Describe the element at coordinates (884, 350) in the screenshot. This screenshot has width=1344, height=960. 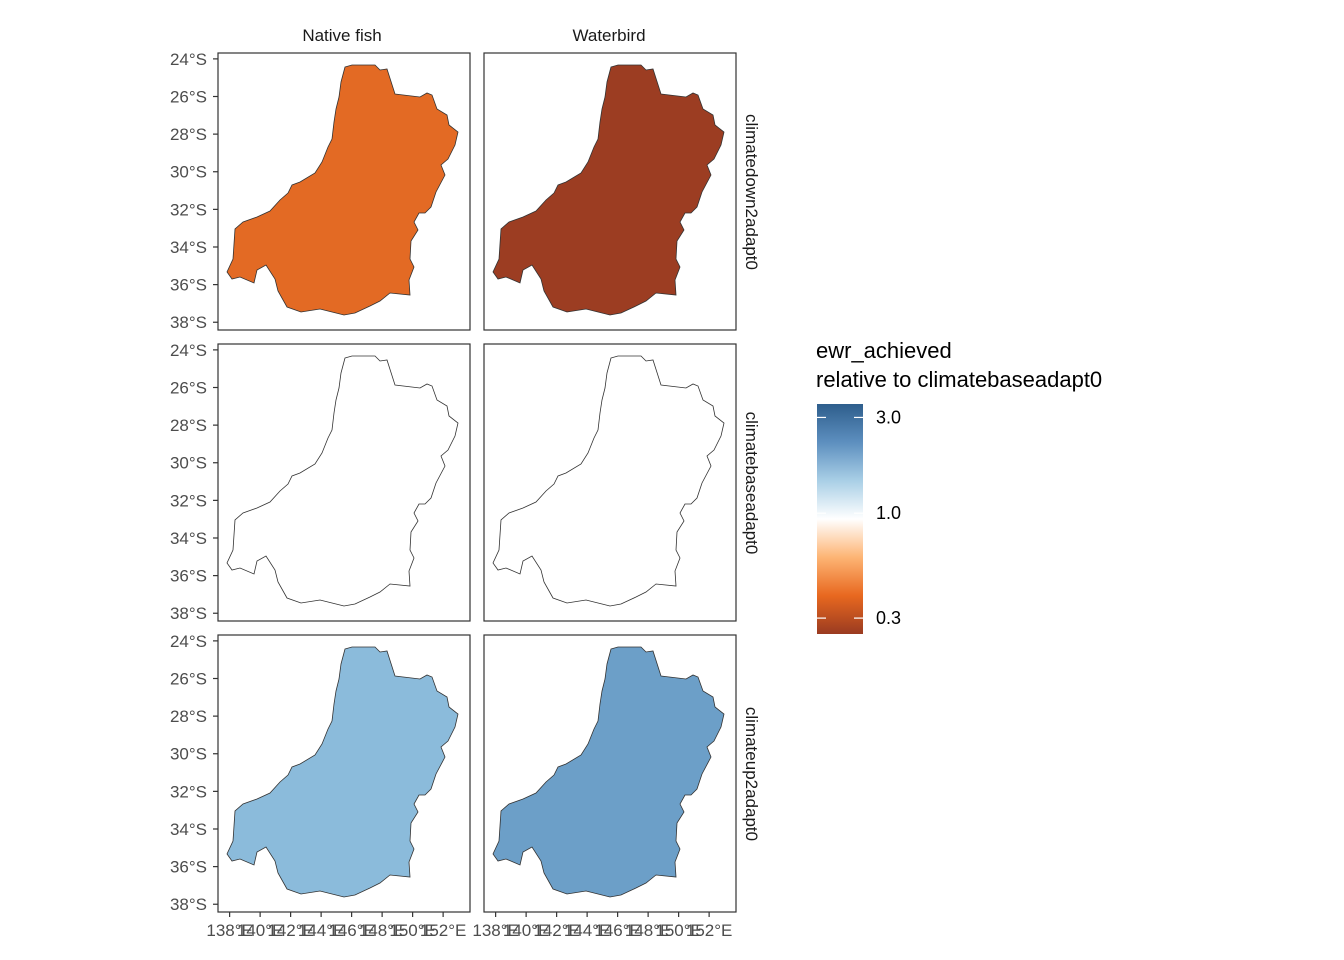
I see `legend-title-line1: ewr_achieved` at that location.